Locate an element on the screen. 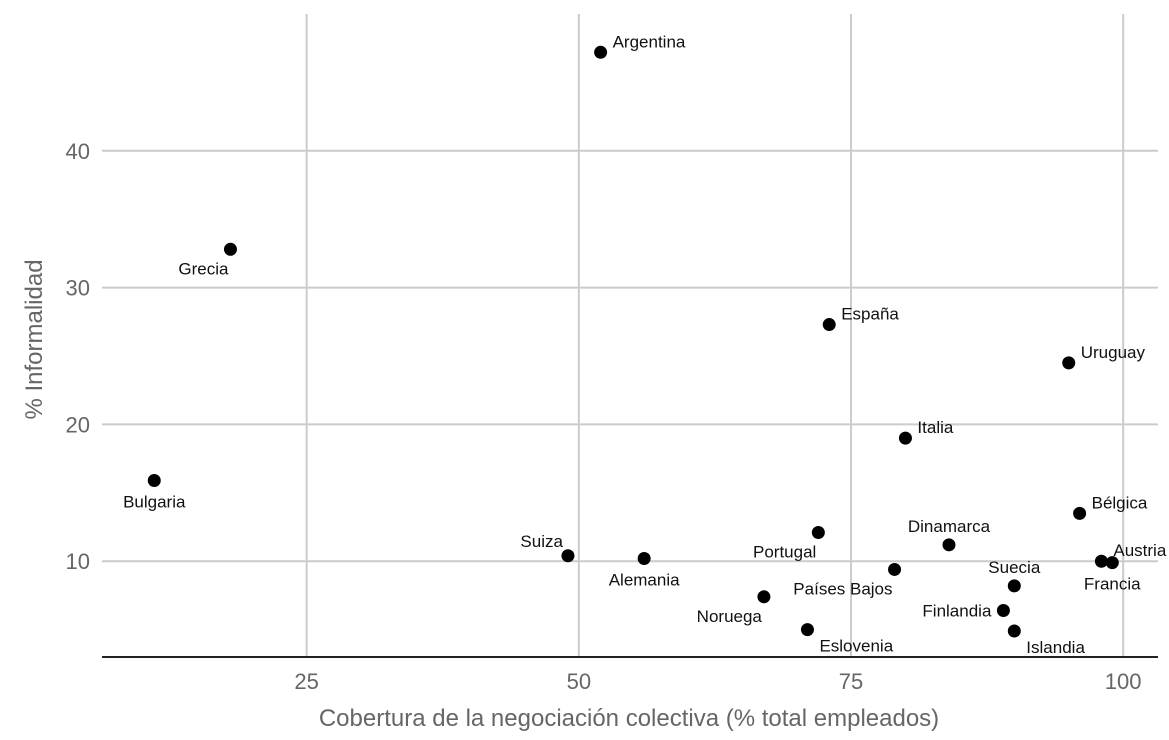 The image size is (1169, 740). point-portugal is located at coordinates (818, 533).